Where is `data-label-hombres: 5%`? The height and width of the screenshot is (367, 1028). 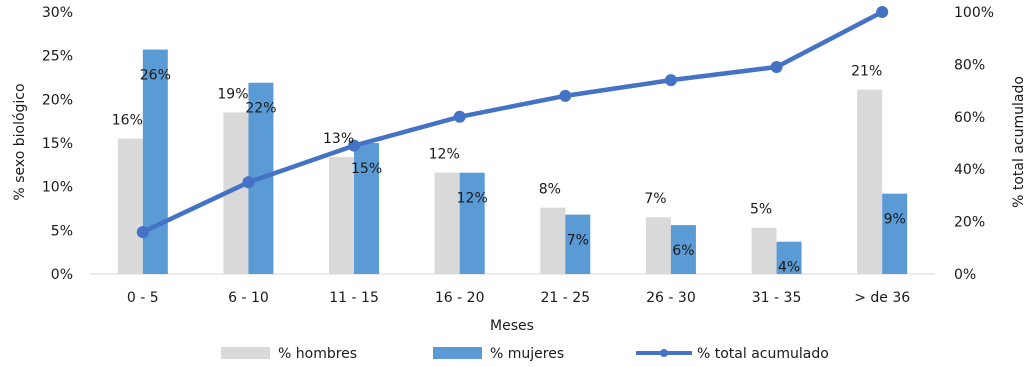
data-label-hombres: 5% is located at coordinates (761, 210).